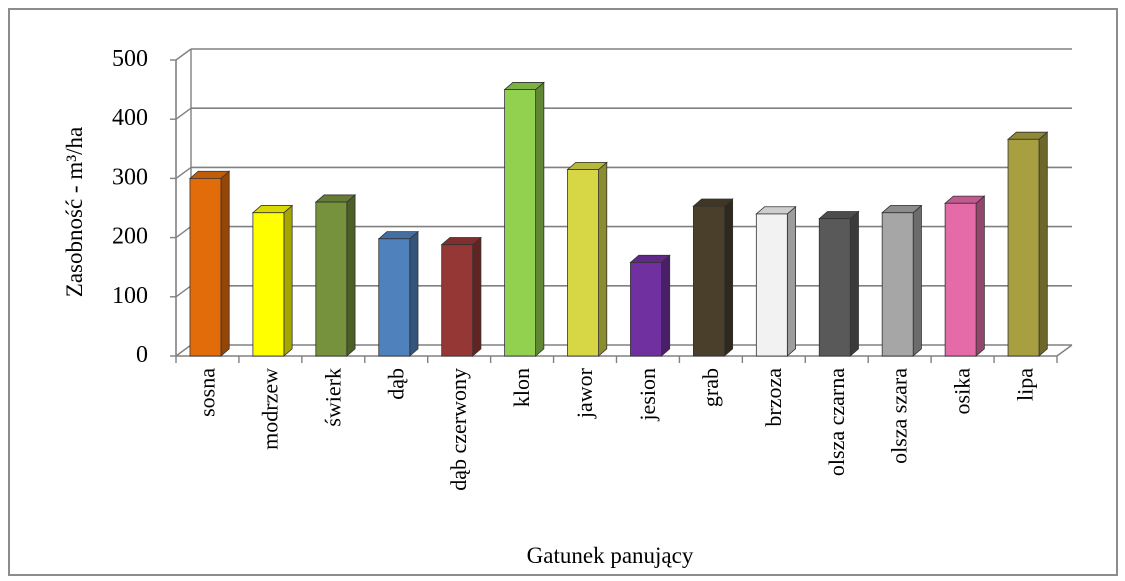  What do you see at coordinates (710, 387) in the screenshot?
I see `category-label: grab` at bounding box center [710, 387].